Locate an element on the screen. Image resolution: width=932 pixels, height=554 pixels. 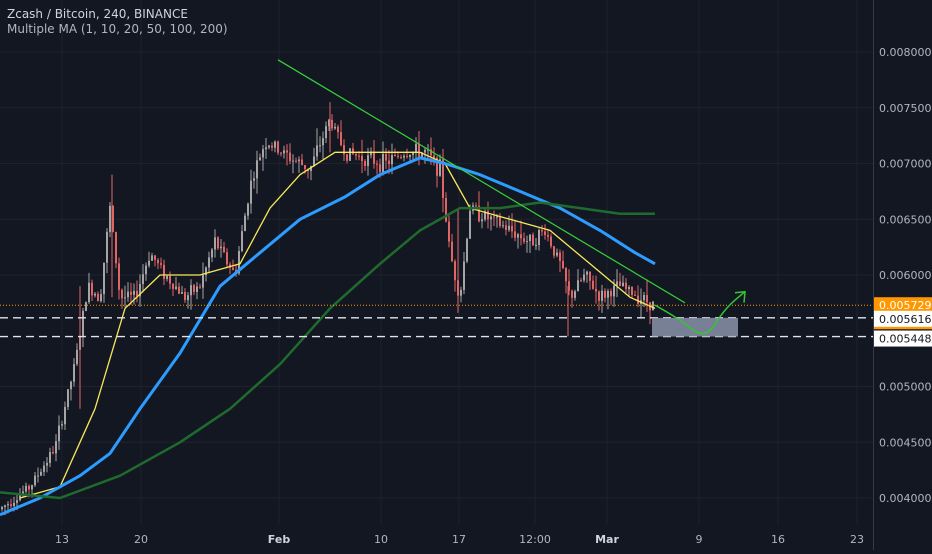
y-tick-label: 0.008000 is located at coordinates (905, 52).